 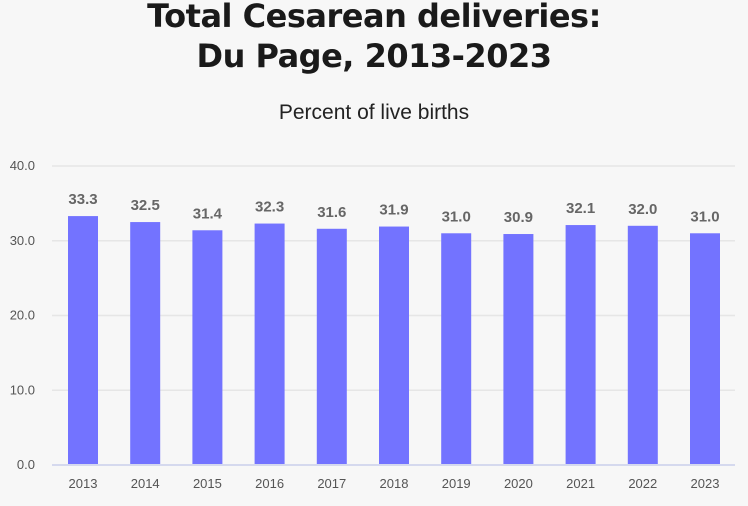 I want to click on x-tick-label: 2017, so click(x=331, y=483).